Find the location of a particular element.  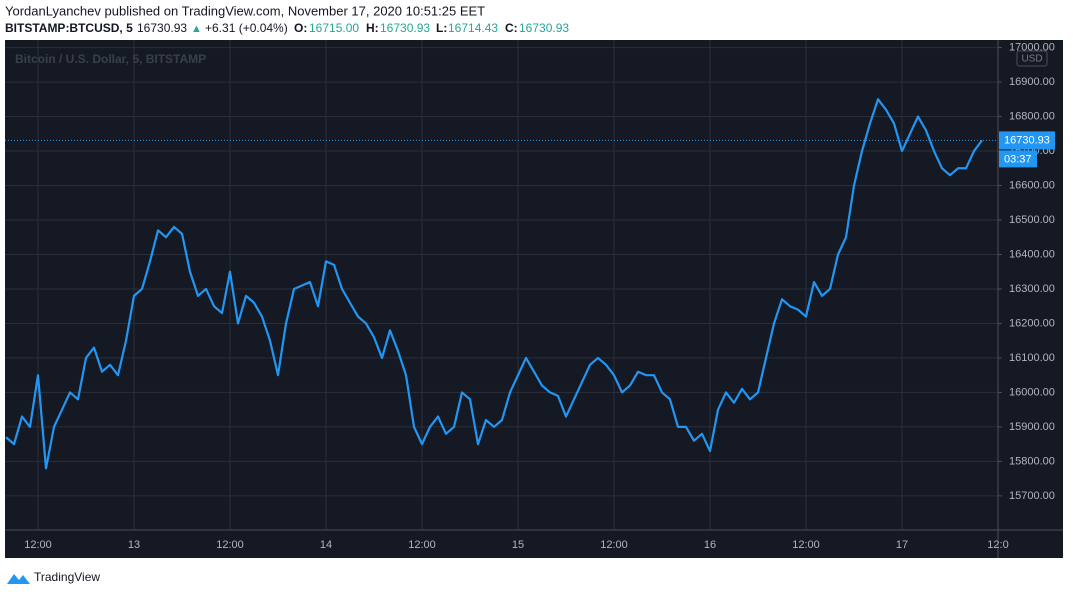

countdown: 03:37 is located at coordinates (1018, 159).